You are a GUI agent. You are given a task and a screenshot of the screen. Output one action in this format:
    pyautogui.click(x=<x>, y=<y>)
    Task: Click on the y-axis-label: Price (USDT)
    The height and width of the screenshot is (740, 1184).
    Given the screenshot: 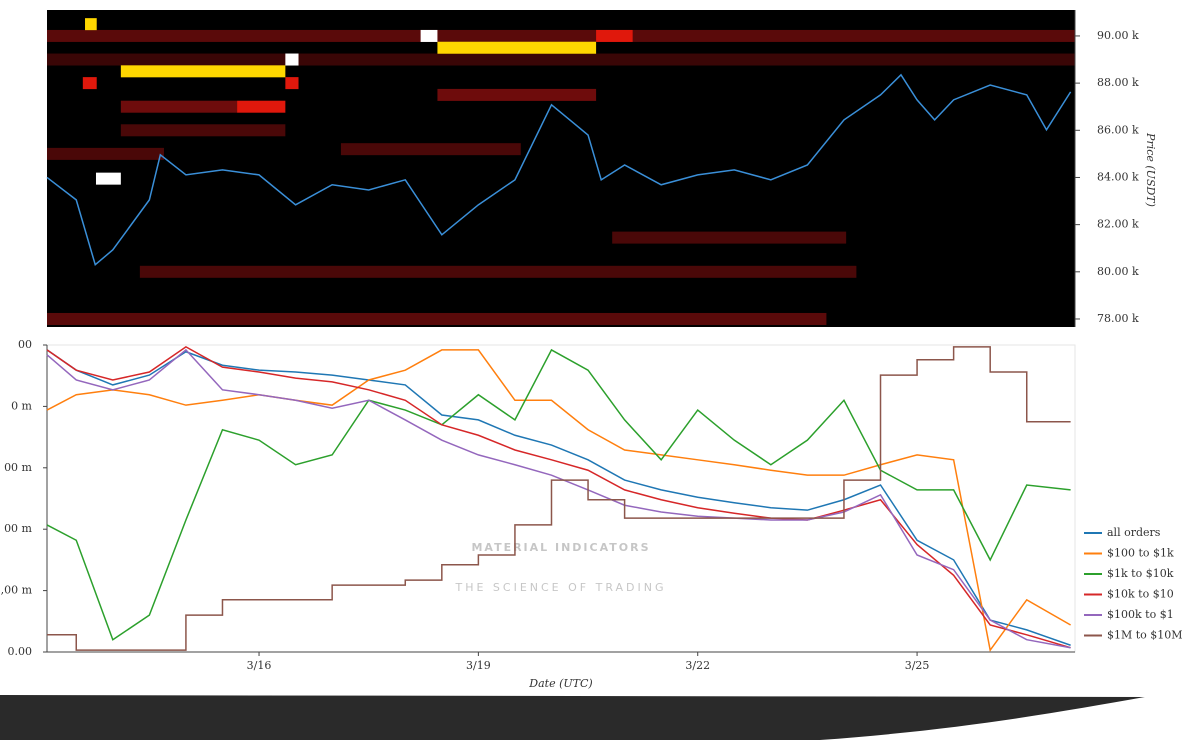 What is the action you would take?
    pyautogui.click(x=1150, y=169)
    